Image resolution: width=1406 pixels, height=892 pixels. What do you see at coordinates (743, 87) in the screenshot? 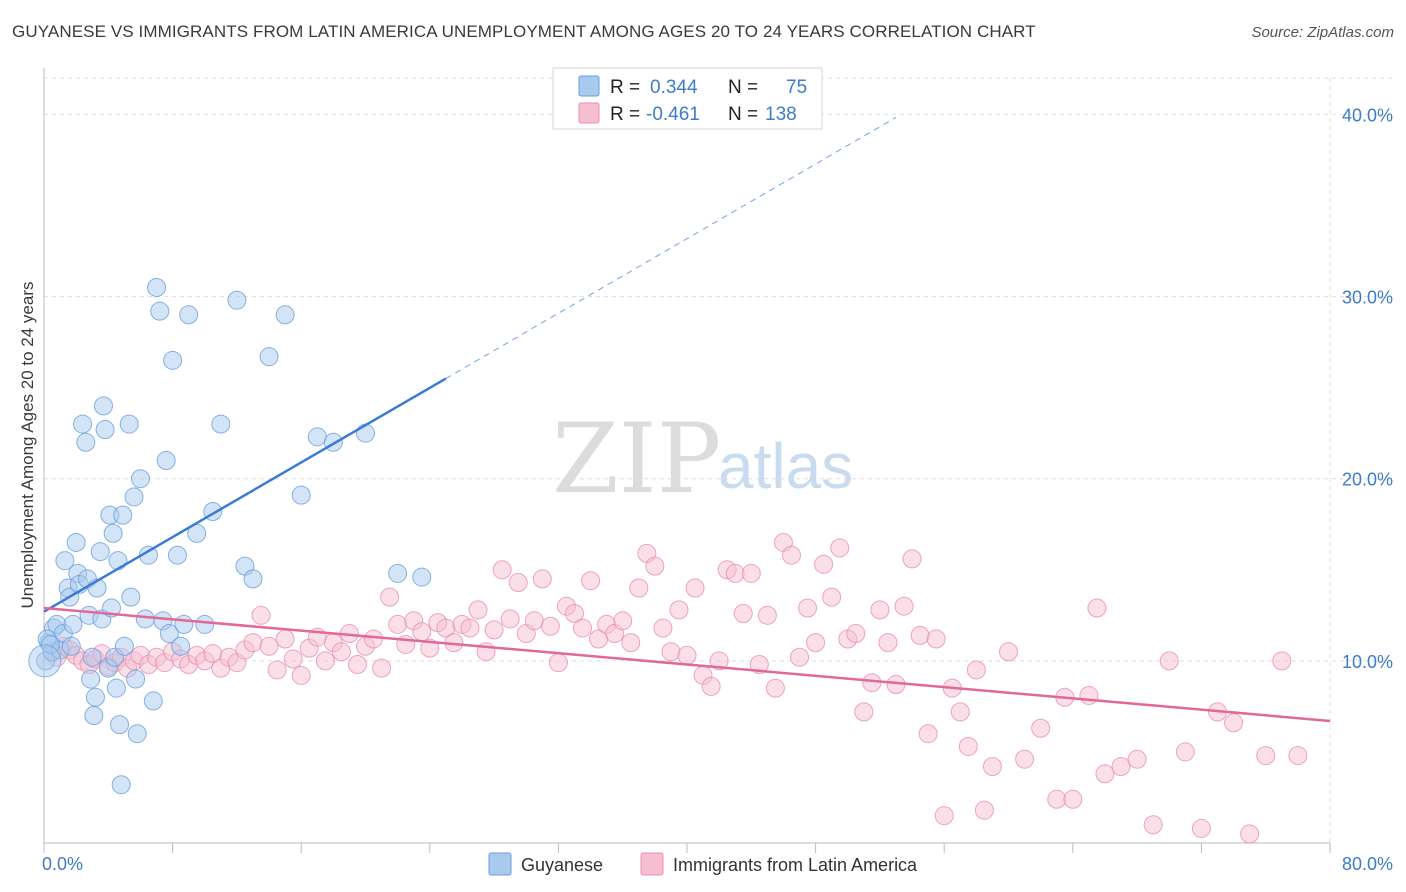
I see `legend-n-label-guyanese: N =` at bounding box center [743, 87].